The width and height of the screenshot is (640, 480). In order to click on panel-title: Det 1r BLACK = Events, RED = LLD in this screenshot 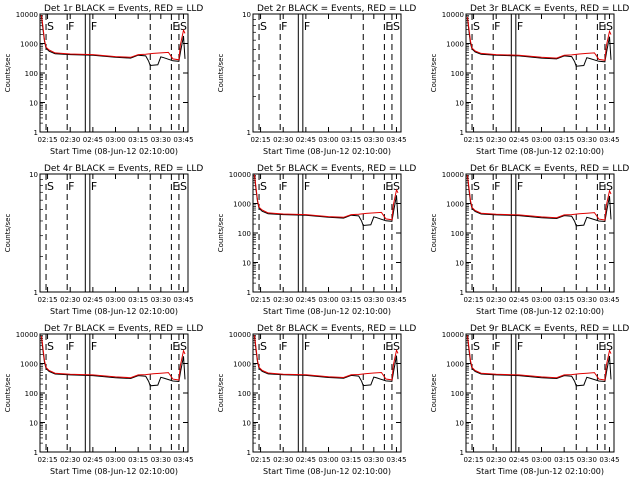, I will do `click(123, 9)`.